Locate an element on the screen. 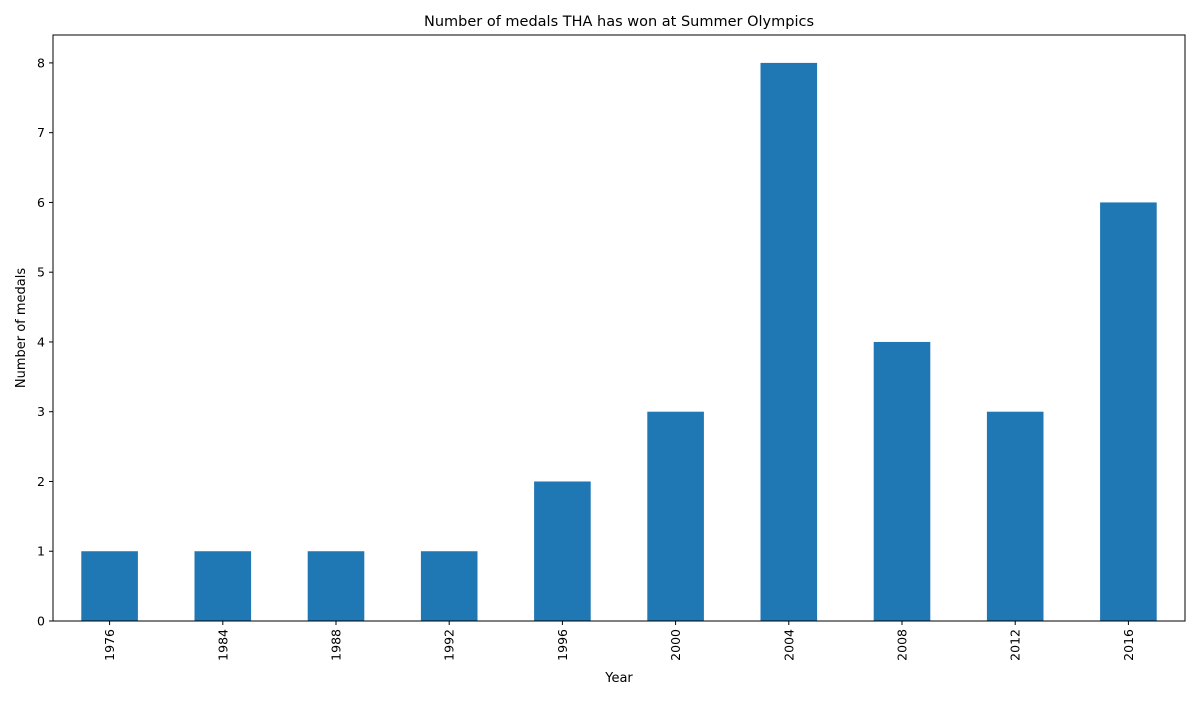  x-tick-label: 1988 is located at coordinates (336, 645).